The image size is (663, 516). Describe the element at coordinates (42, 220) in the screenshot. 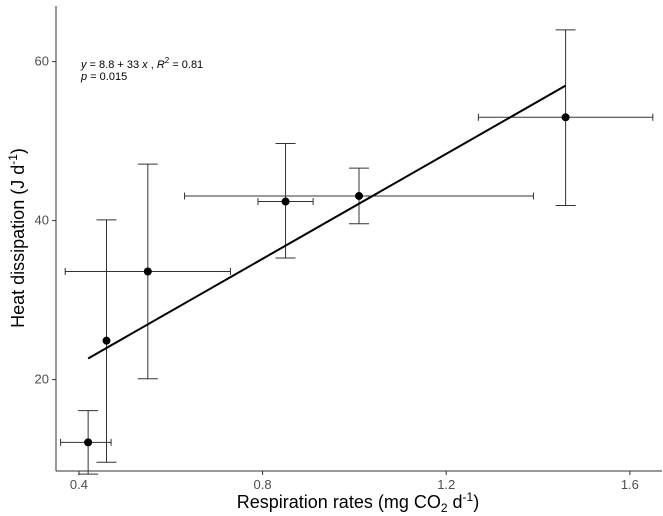

I see `y-tick-label: 40` at that location.